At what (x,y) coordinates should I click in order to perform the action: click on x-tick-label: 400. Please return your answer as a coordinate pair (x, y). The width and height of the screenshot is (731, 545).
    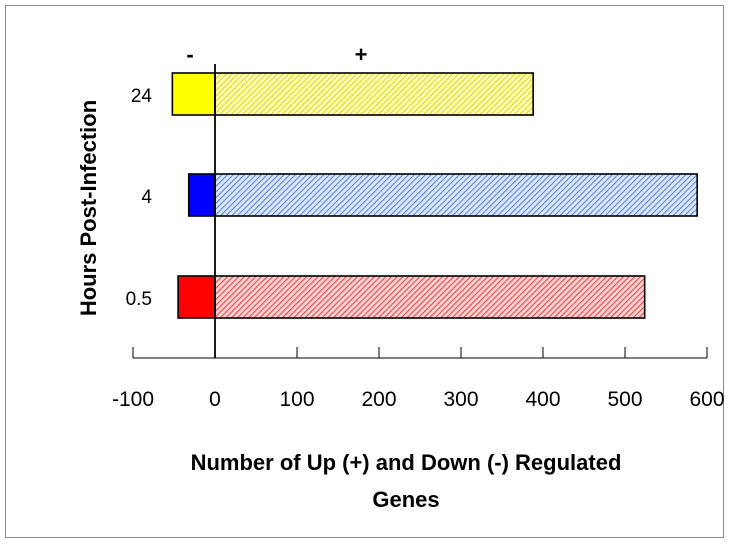
    Looking at the image, I should click on (542, 399).